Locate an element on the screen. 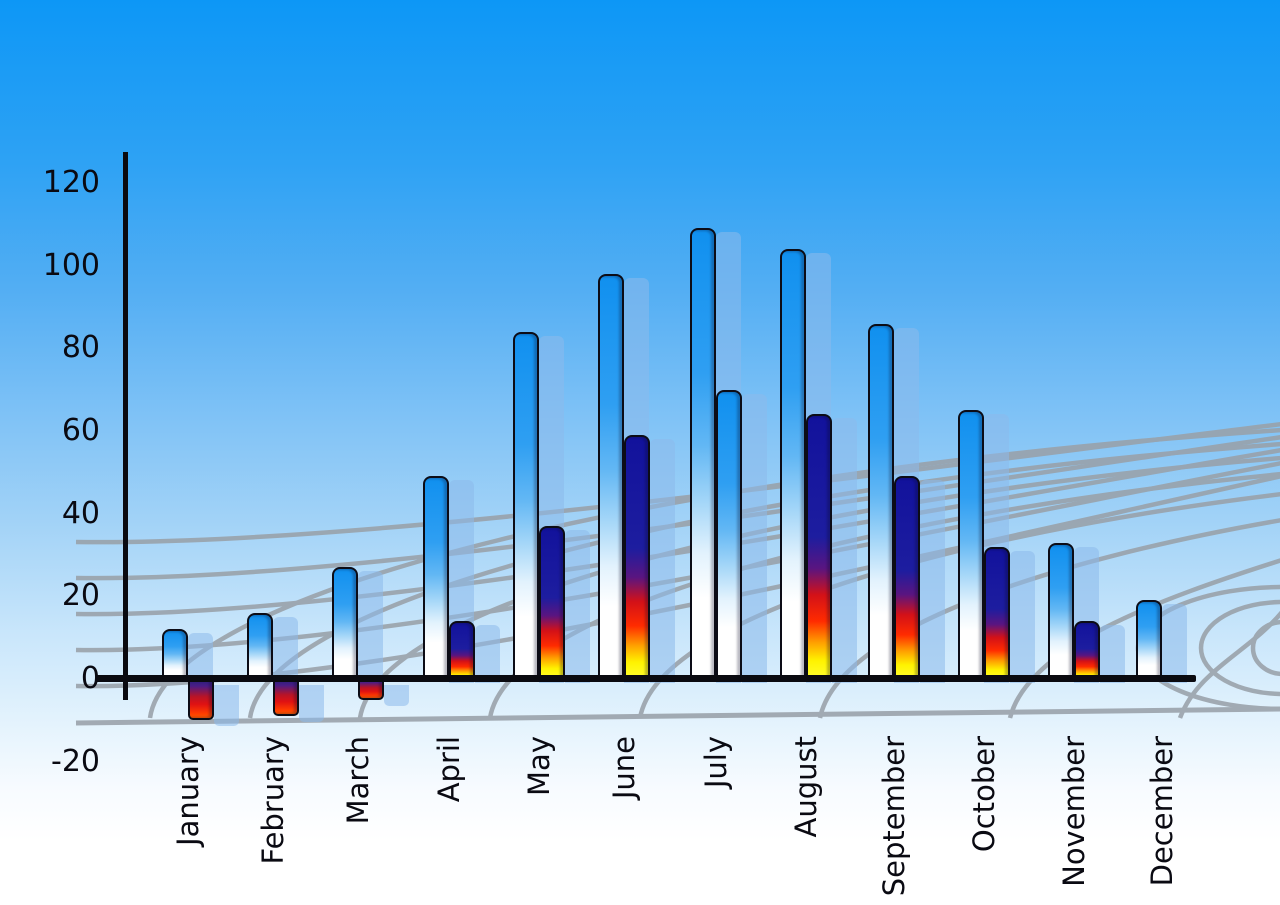 This screenshot has height=905, width=1280. bar-october-series2 is located at coordinates (997, 613).